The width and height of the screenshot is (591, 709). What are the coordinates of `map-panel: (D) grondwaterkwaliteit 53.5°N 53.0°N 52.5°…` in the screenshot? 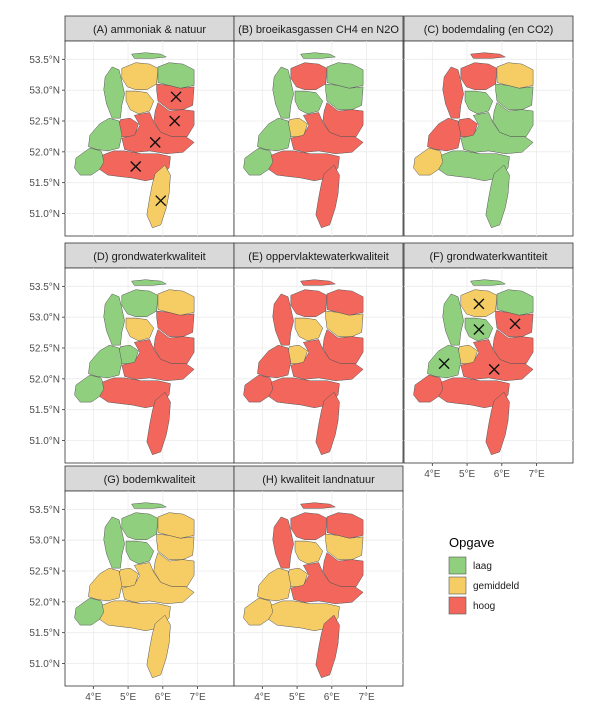 It's located at (132, 353).